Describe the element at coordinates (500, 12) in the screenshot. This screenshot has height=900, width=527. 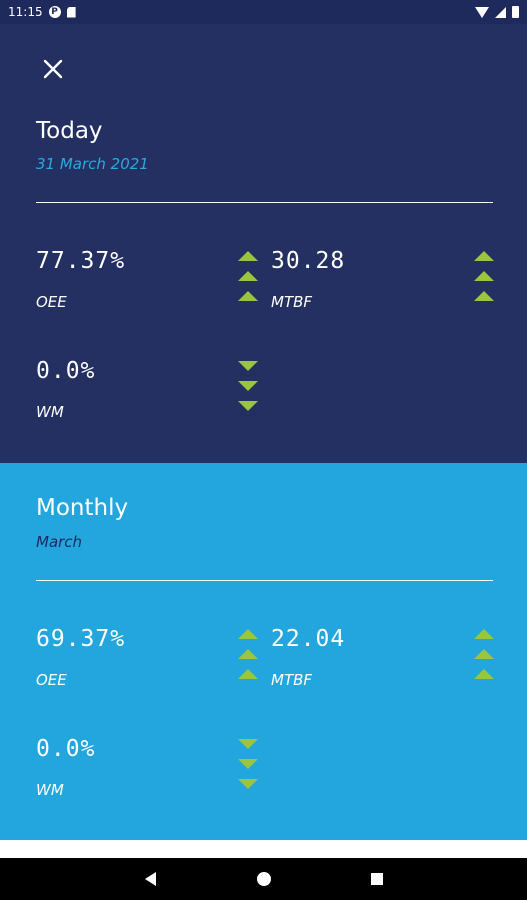
I see `signal-icon` at that location.